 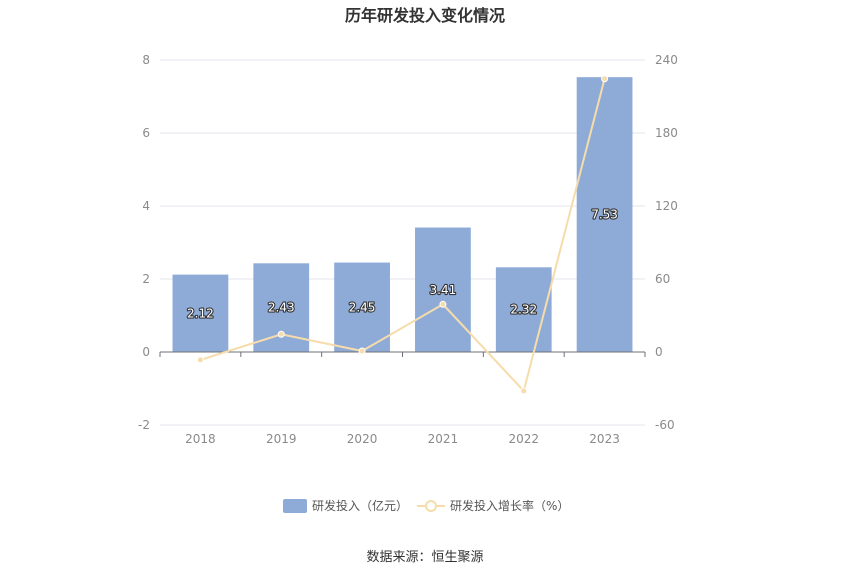 I want to click on bar-data-label: 2.43, so click(x=281, y=308).